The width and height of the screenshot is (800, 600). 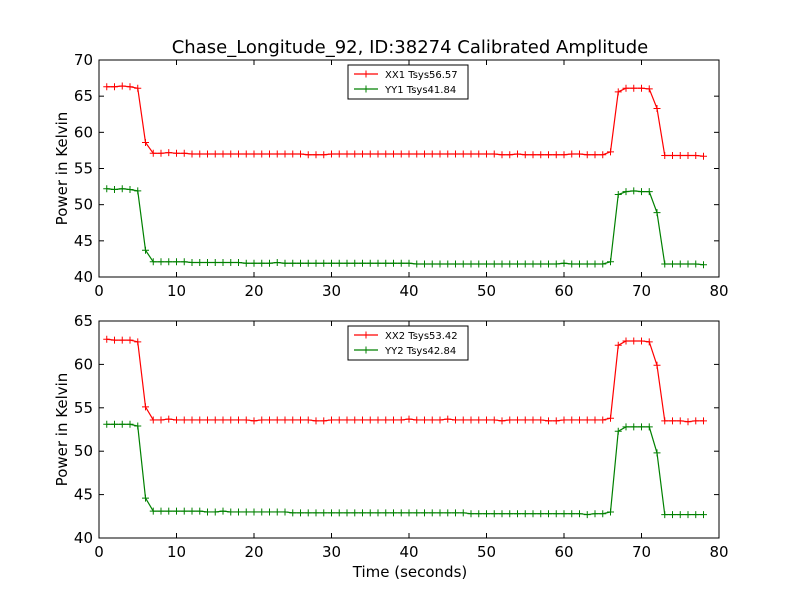 What do you see at coordinates (420, 90) in the screenshot?
I see `legend-label: YY1 Tsys41.84` at bounding box center [420, 90].